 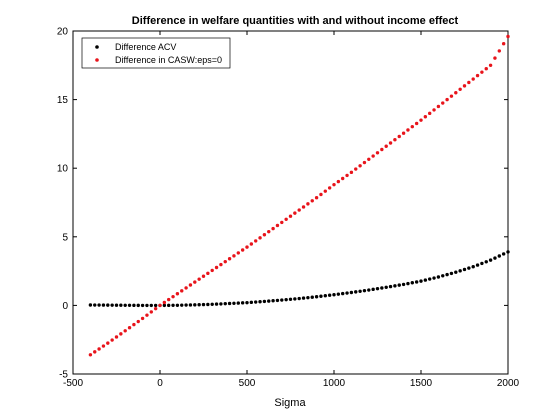 What do you see at coordinates (63, 32) in the screenshot?
I see `y-tick-label: 20` at bounding box center [63, 32].